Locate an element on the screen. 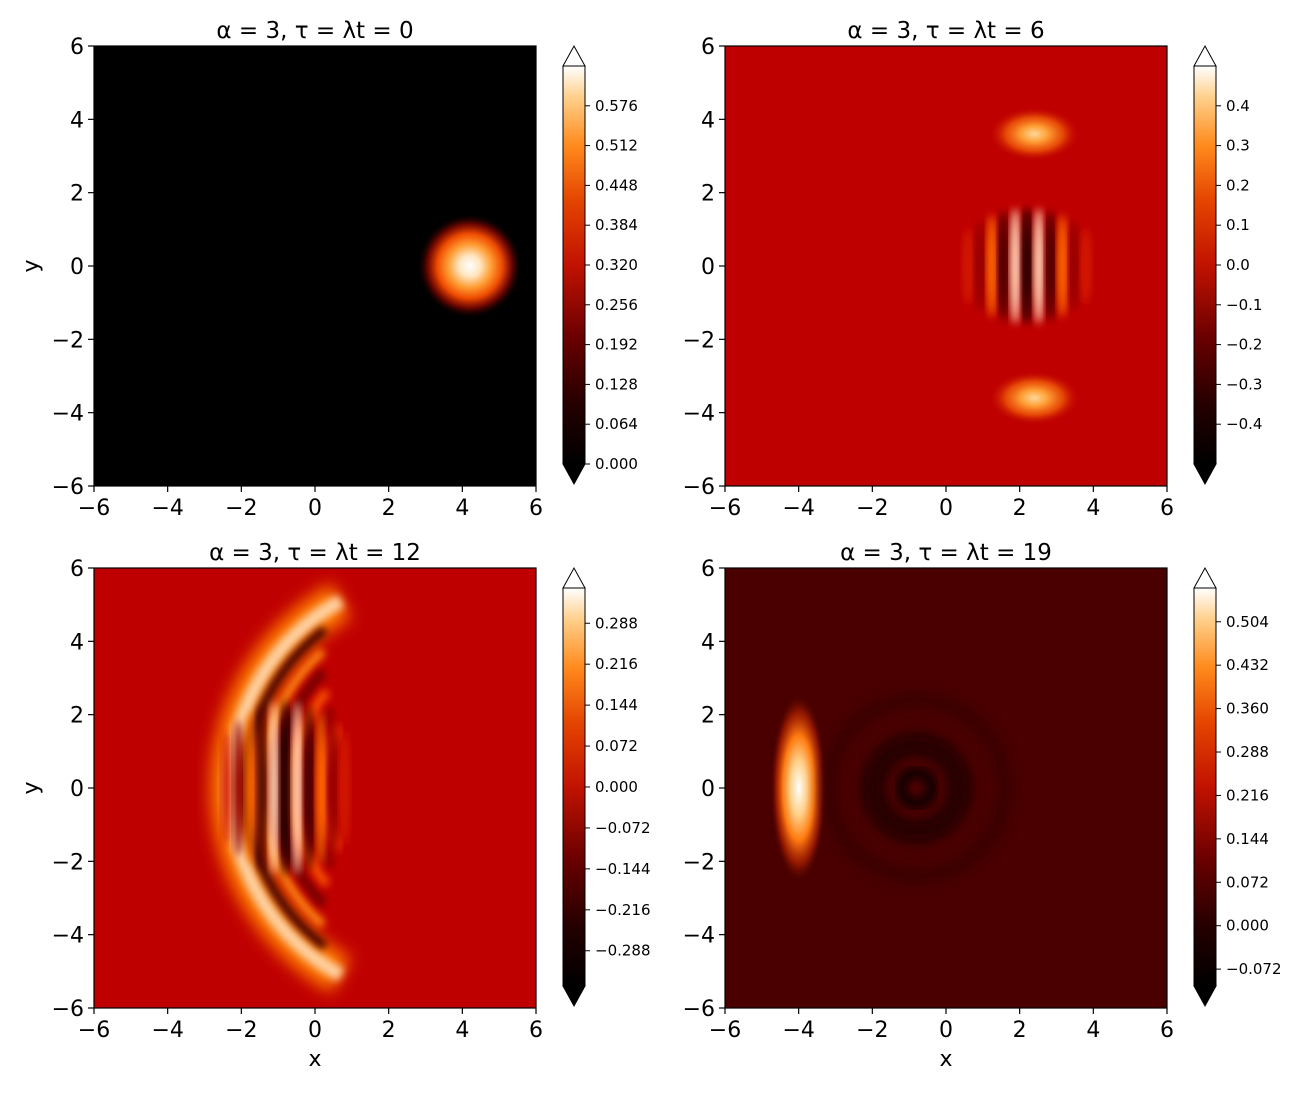  colorbar-tick-label: 0.360 is located at coordinates (1247, 709).